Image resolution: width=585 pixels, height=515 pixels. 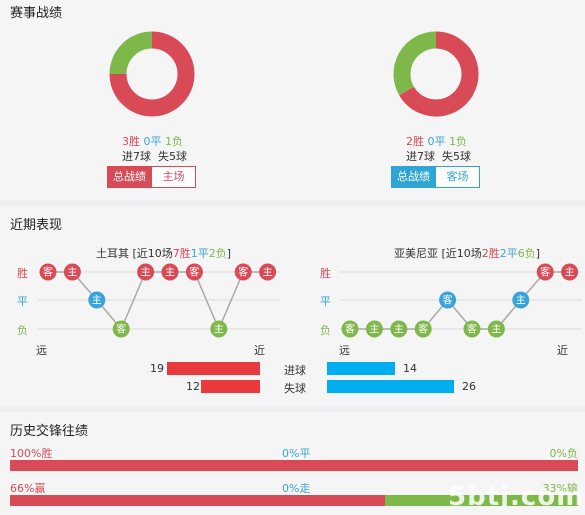 I want to click on right-draws: 0平, so click(x=436, y=141).